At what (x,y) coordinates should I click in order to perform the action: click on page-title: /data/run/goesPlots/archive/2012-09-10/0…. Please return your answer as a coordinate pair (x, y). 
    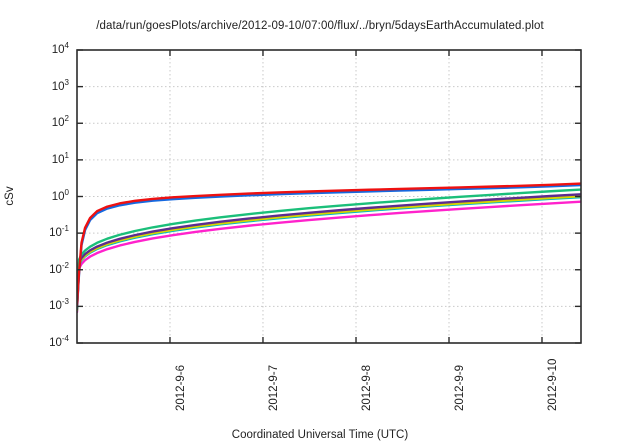
    Looking at the image, I should click on (320, 26).